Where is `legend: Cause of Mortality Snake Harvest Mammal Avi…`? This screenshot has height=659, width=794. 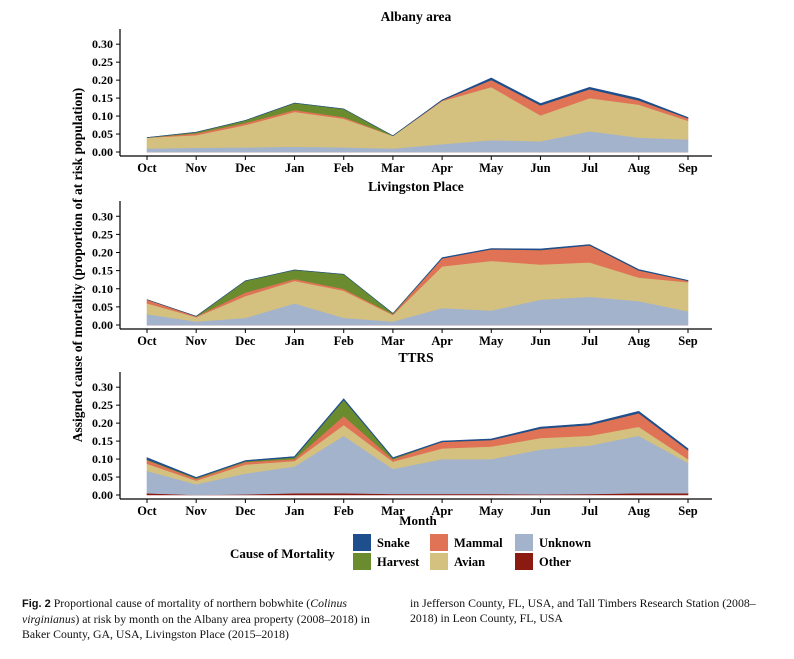
legend: Cause of Mortality Snake Harvest Mammal Avi… is located at coordinates (410, 552).